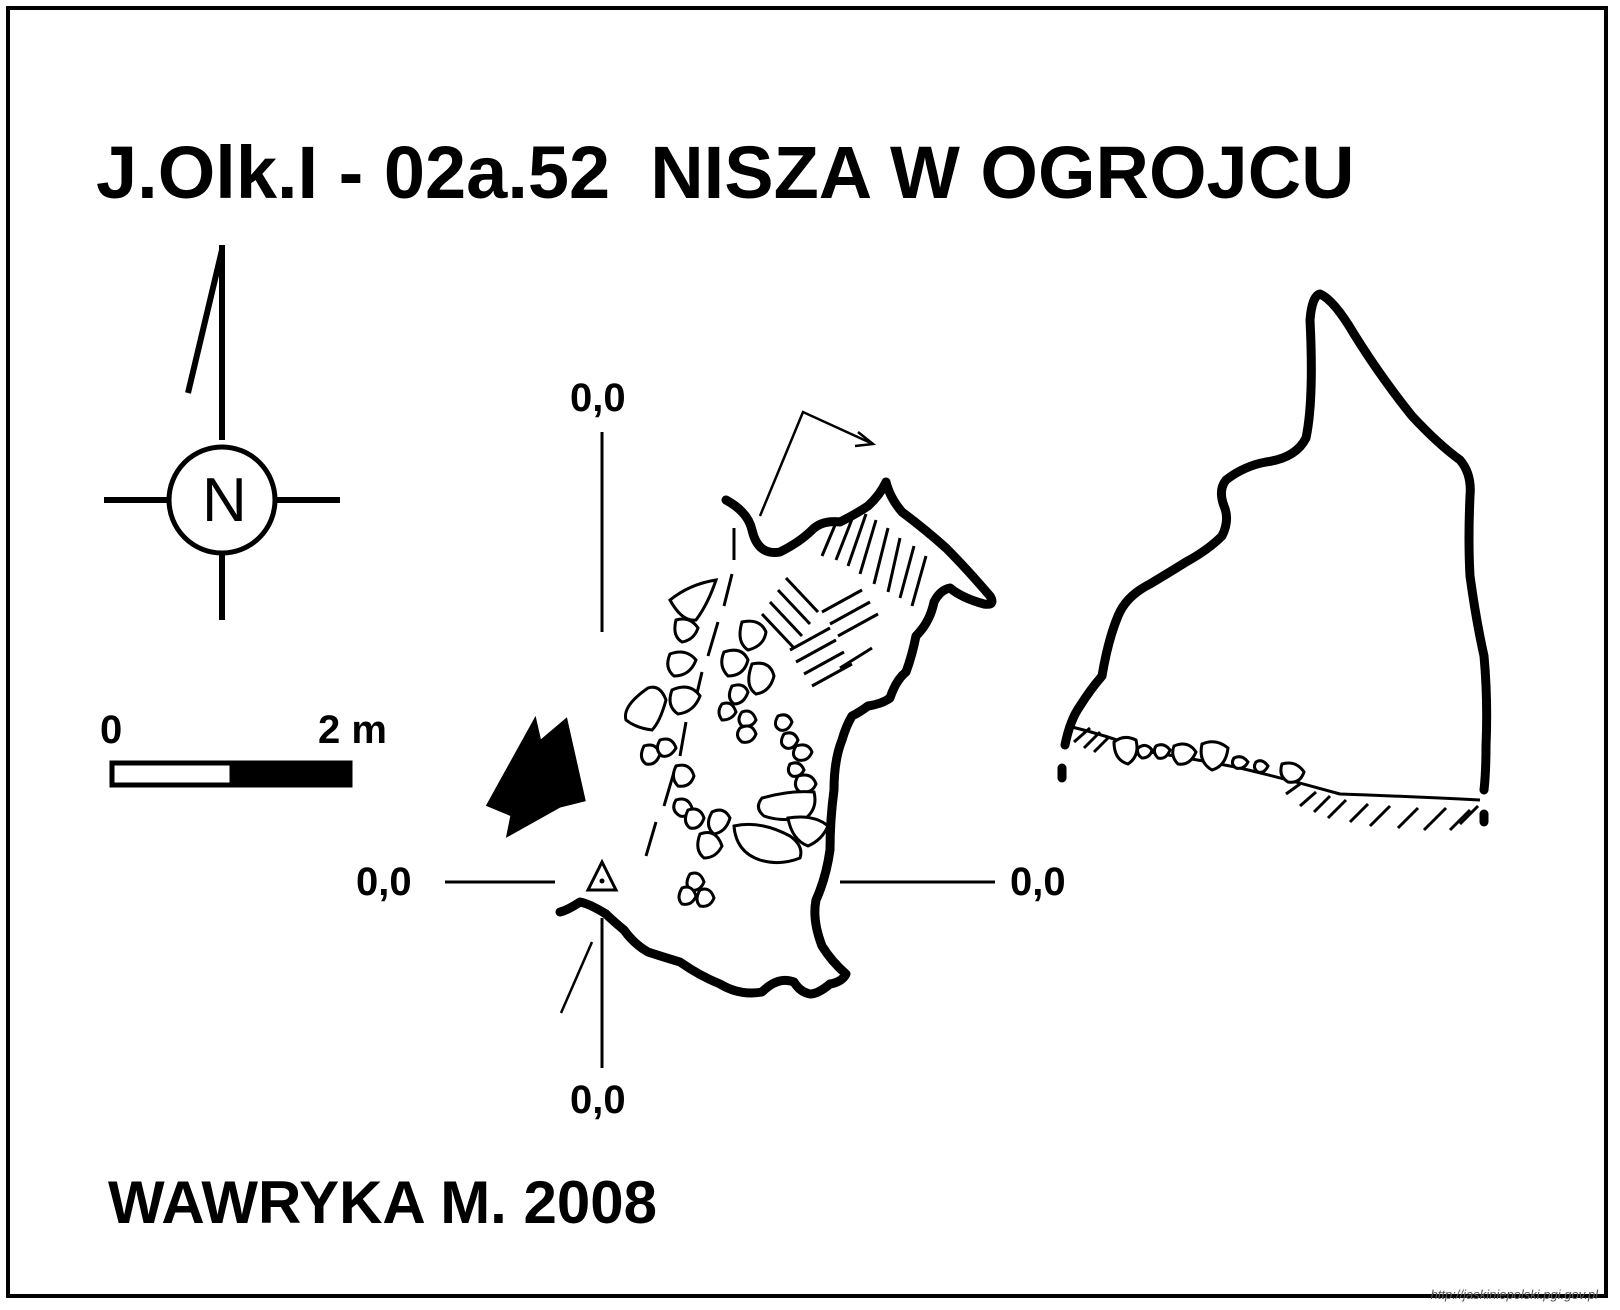 This screenshot has height=1310, width=1620. I want to click on cave-code: J.Olk.I - 02a.52, so click(353, 172).